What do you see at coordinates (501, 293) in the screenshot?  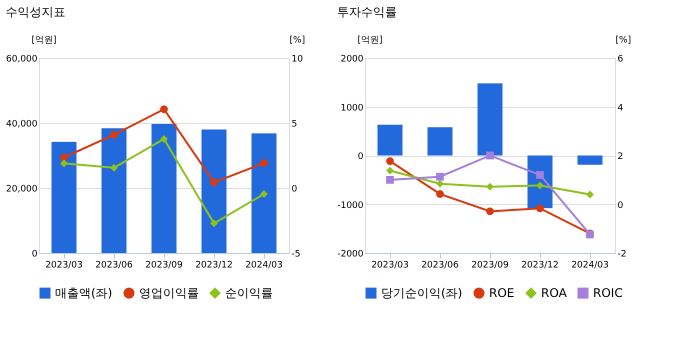 I see `legend-label: ROE` at bounding box center [501, 293].